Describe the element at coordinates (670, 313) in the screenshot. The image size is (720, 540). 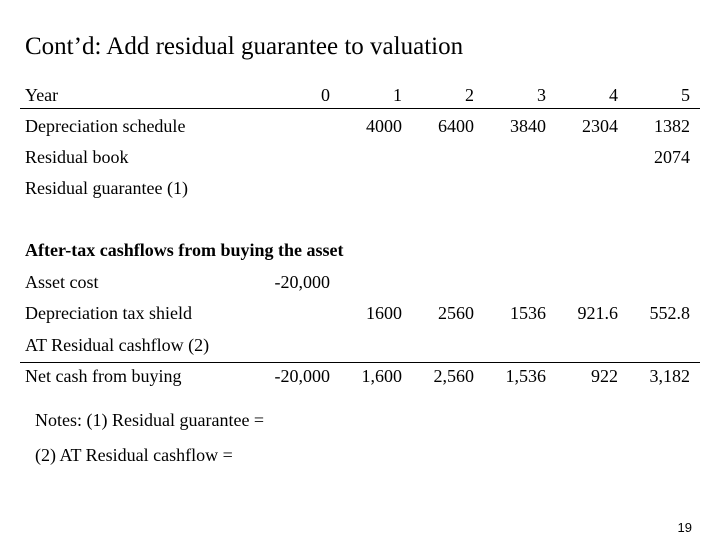
I see `cell: 552.8` at that location.